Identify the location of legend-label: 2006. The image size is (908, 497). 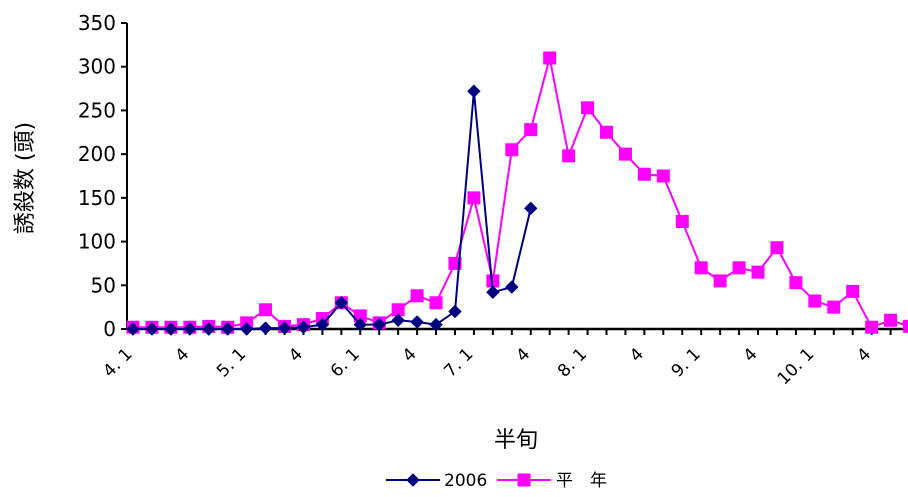
(465, 481).